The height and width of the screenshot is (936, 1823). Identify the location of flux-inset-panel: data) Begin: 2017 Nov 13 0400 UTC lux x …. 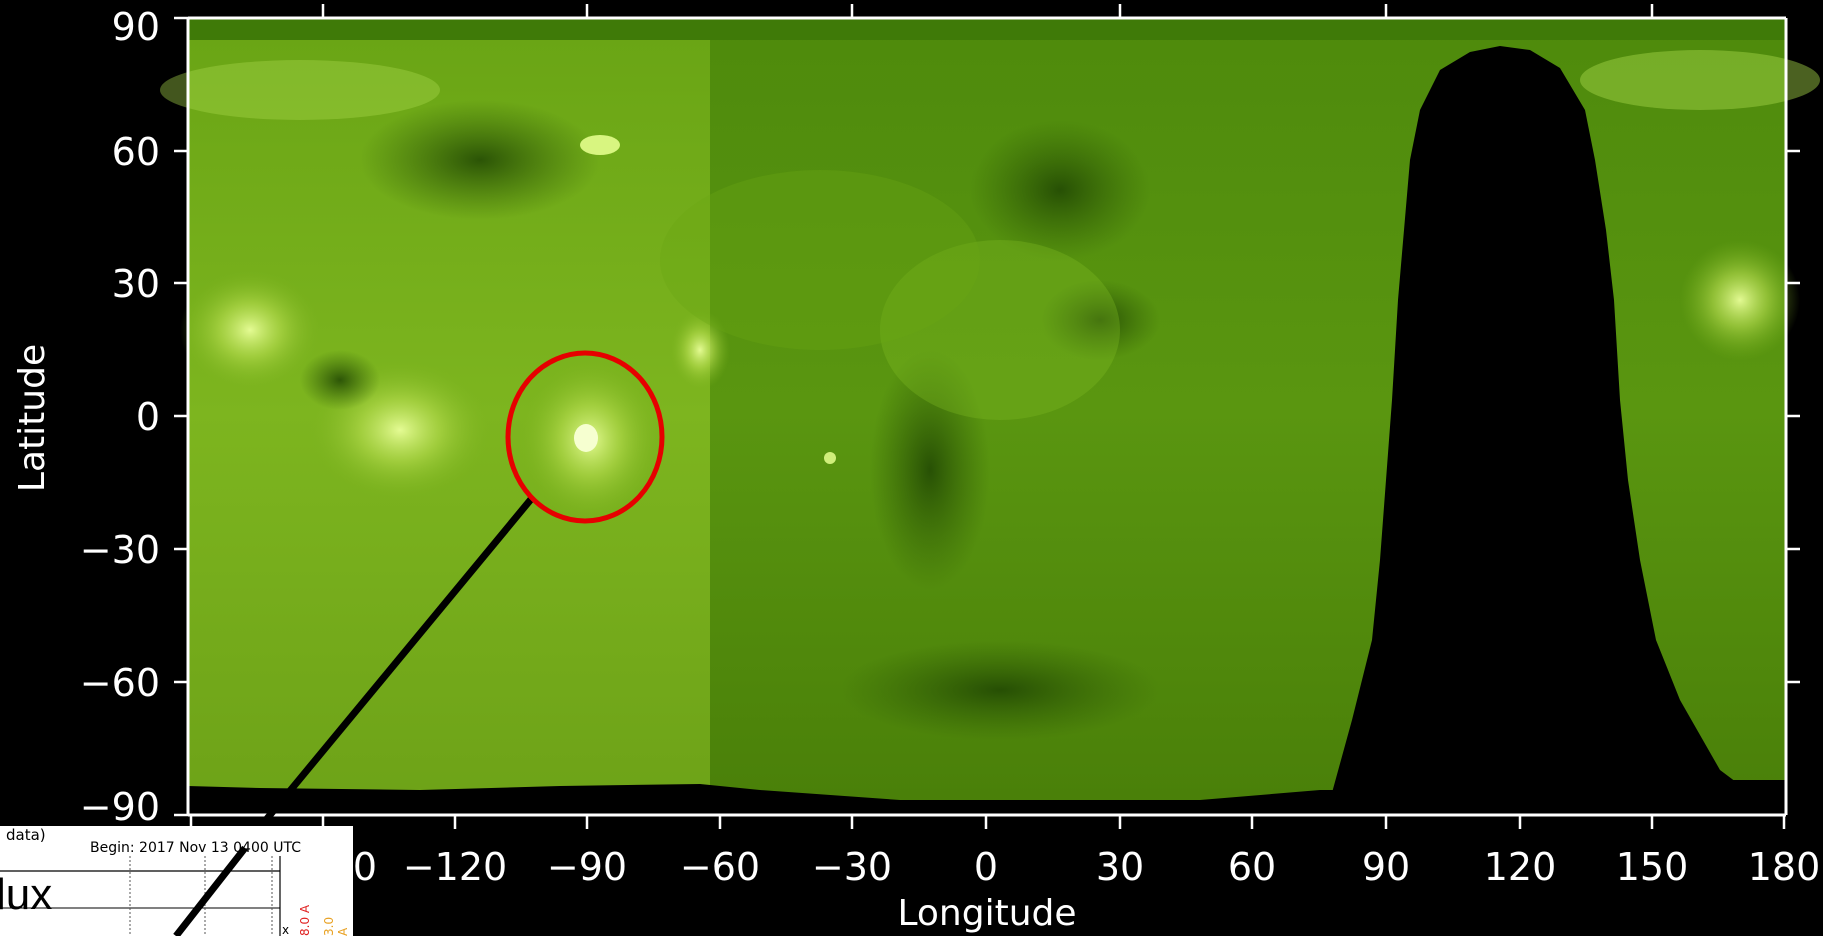
(176, 881).